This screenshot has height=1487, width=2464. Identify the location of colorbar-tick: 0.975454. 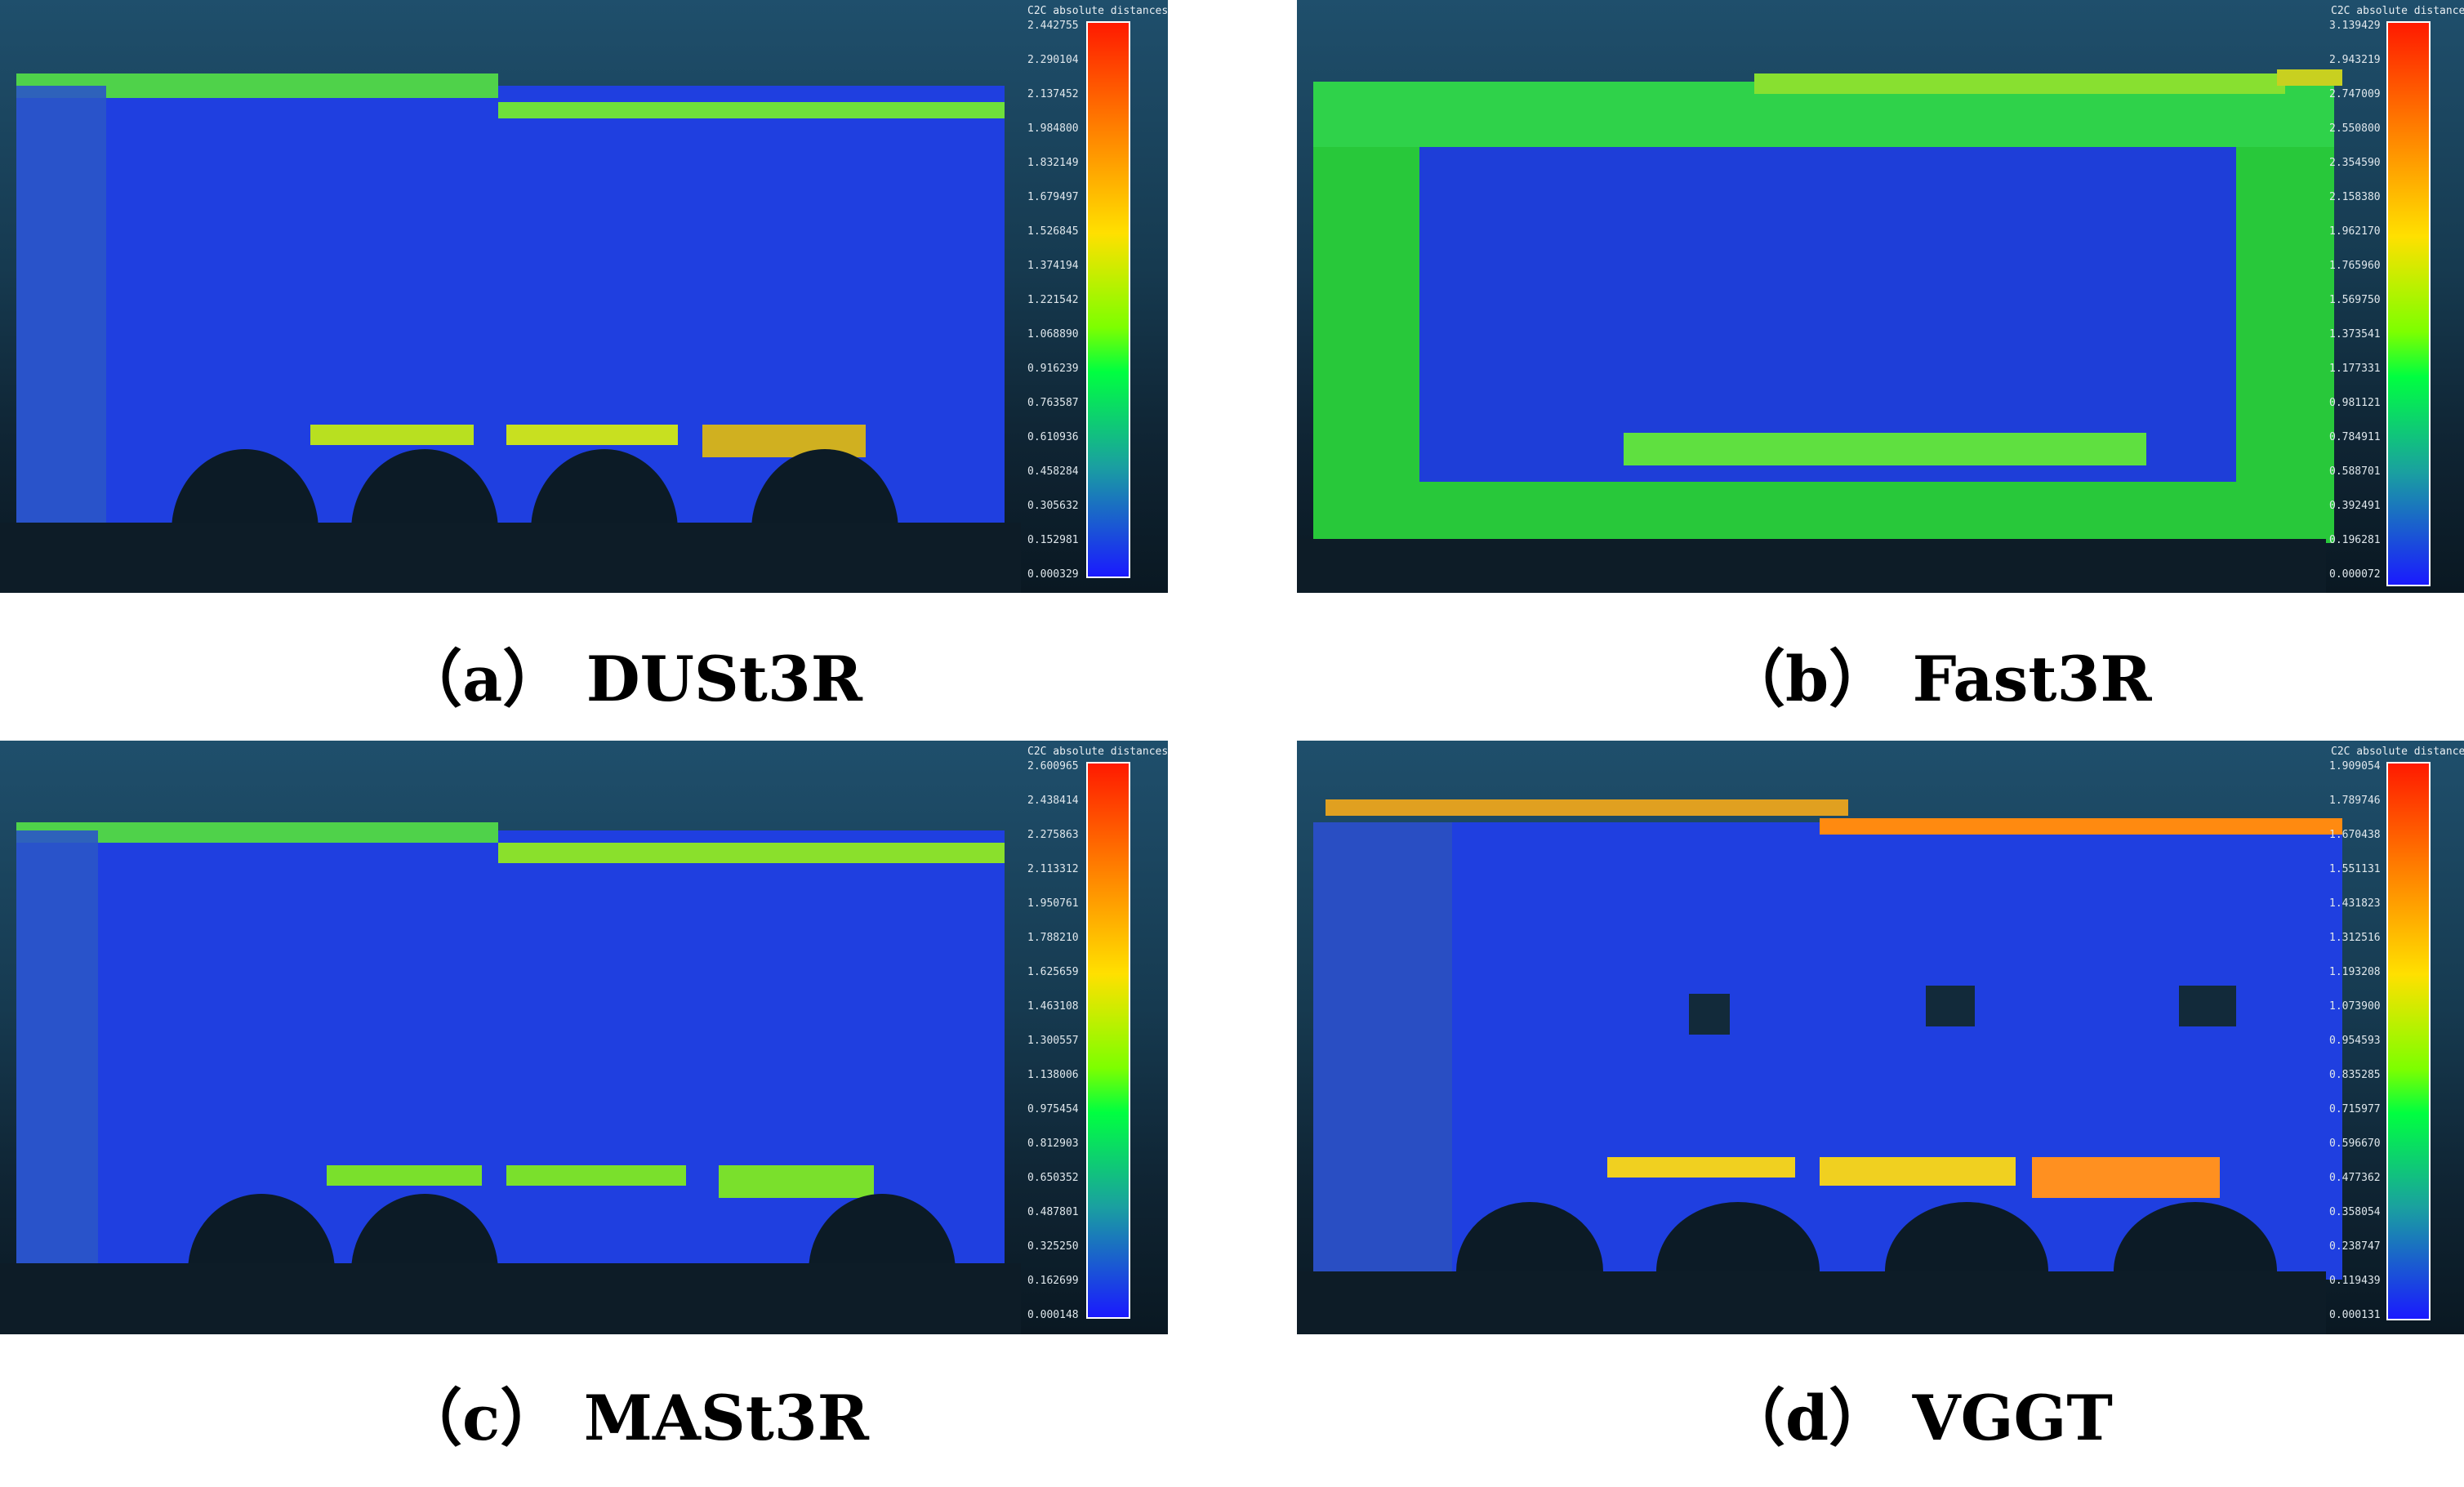
(1053, 1109).